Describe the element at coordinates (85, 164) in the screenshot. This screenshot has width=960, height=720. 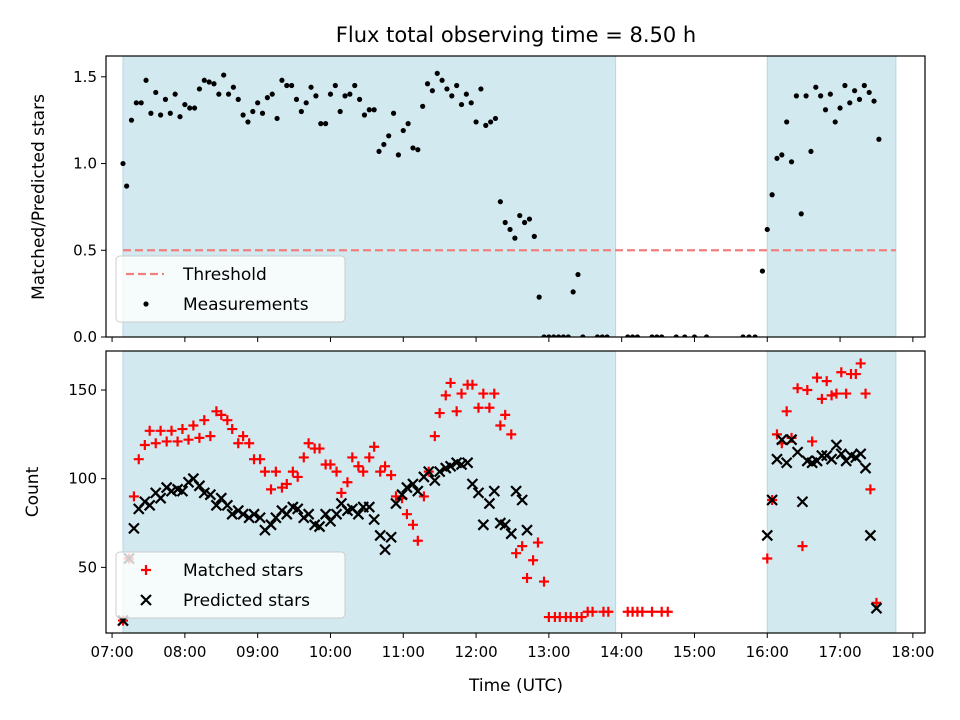
I see `y-tick-label: 1.0` at that location.